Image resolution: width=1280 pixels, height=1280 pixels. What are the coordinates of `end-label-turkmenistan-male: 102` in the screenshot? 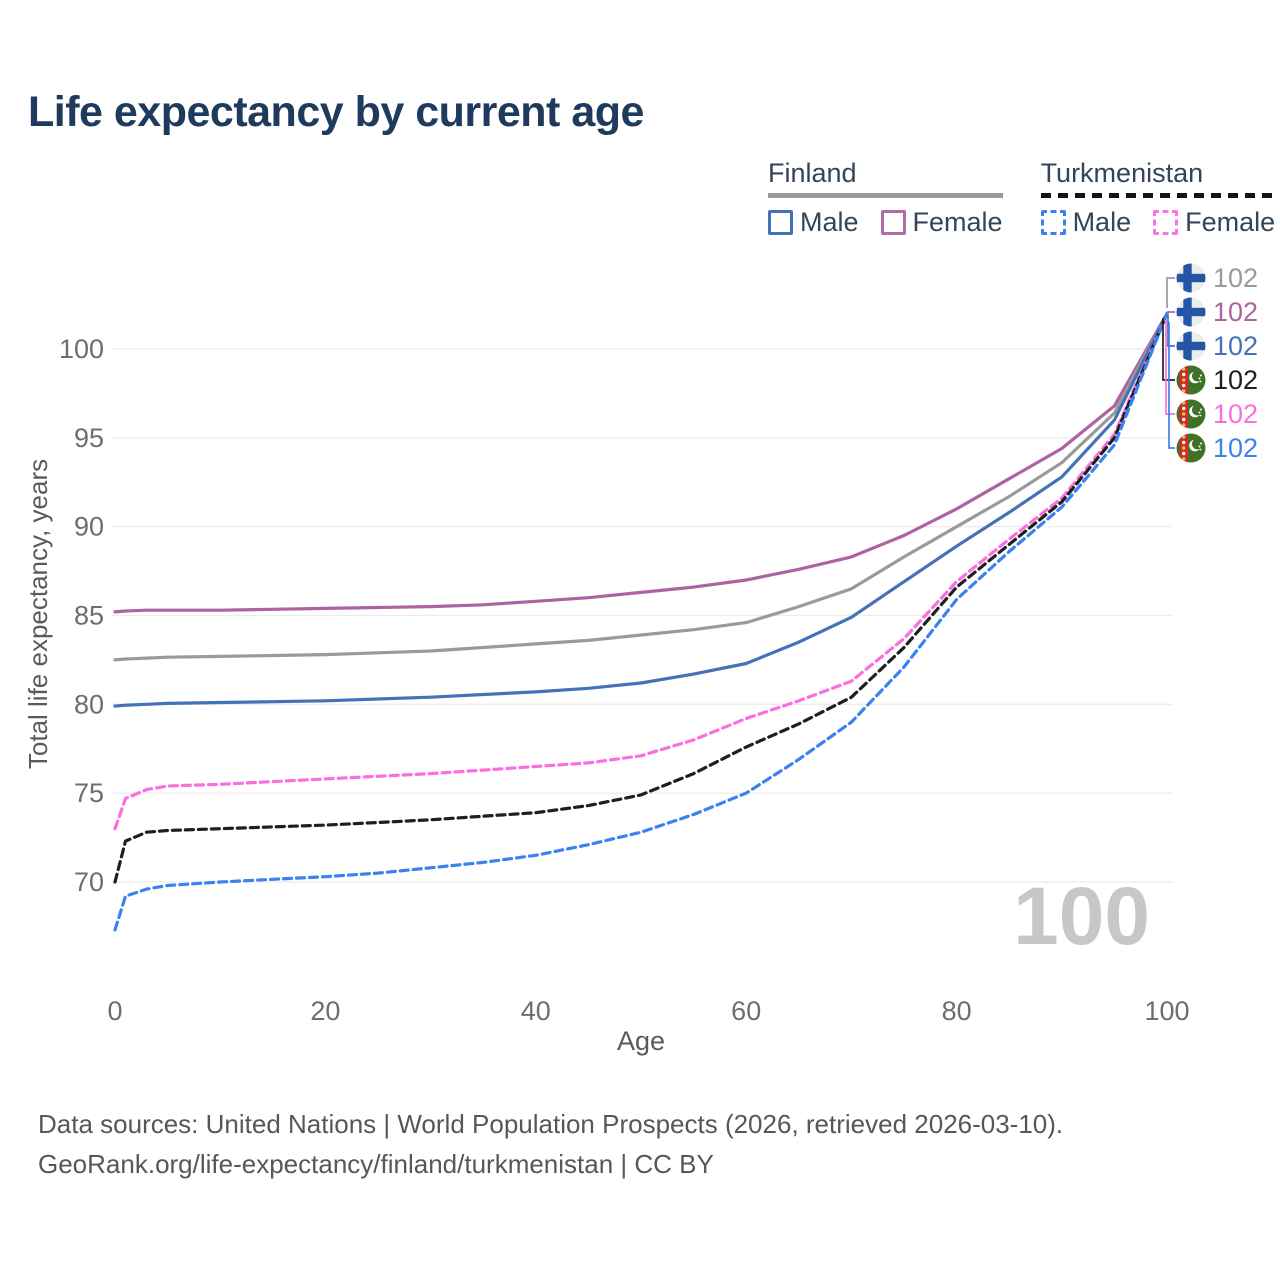 It's located at (1217, 448).